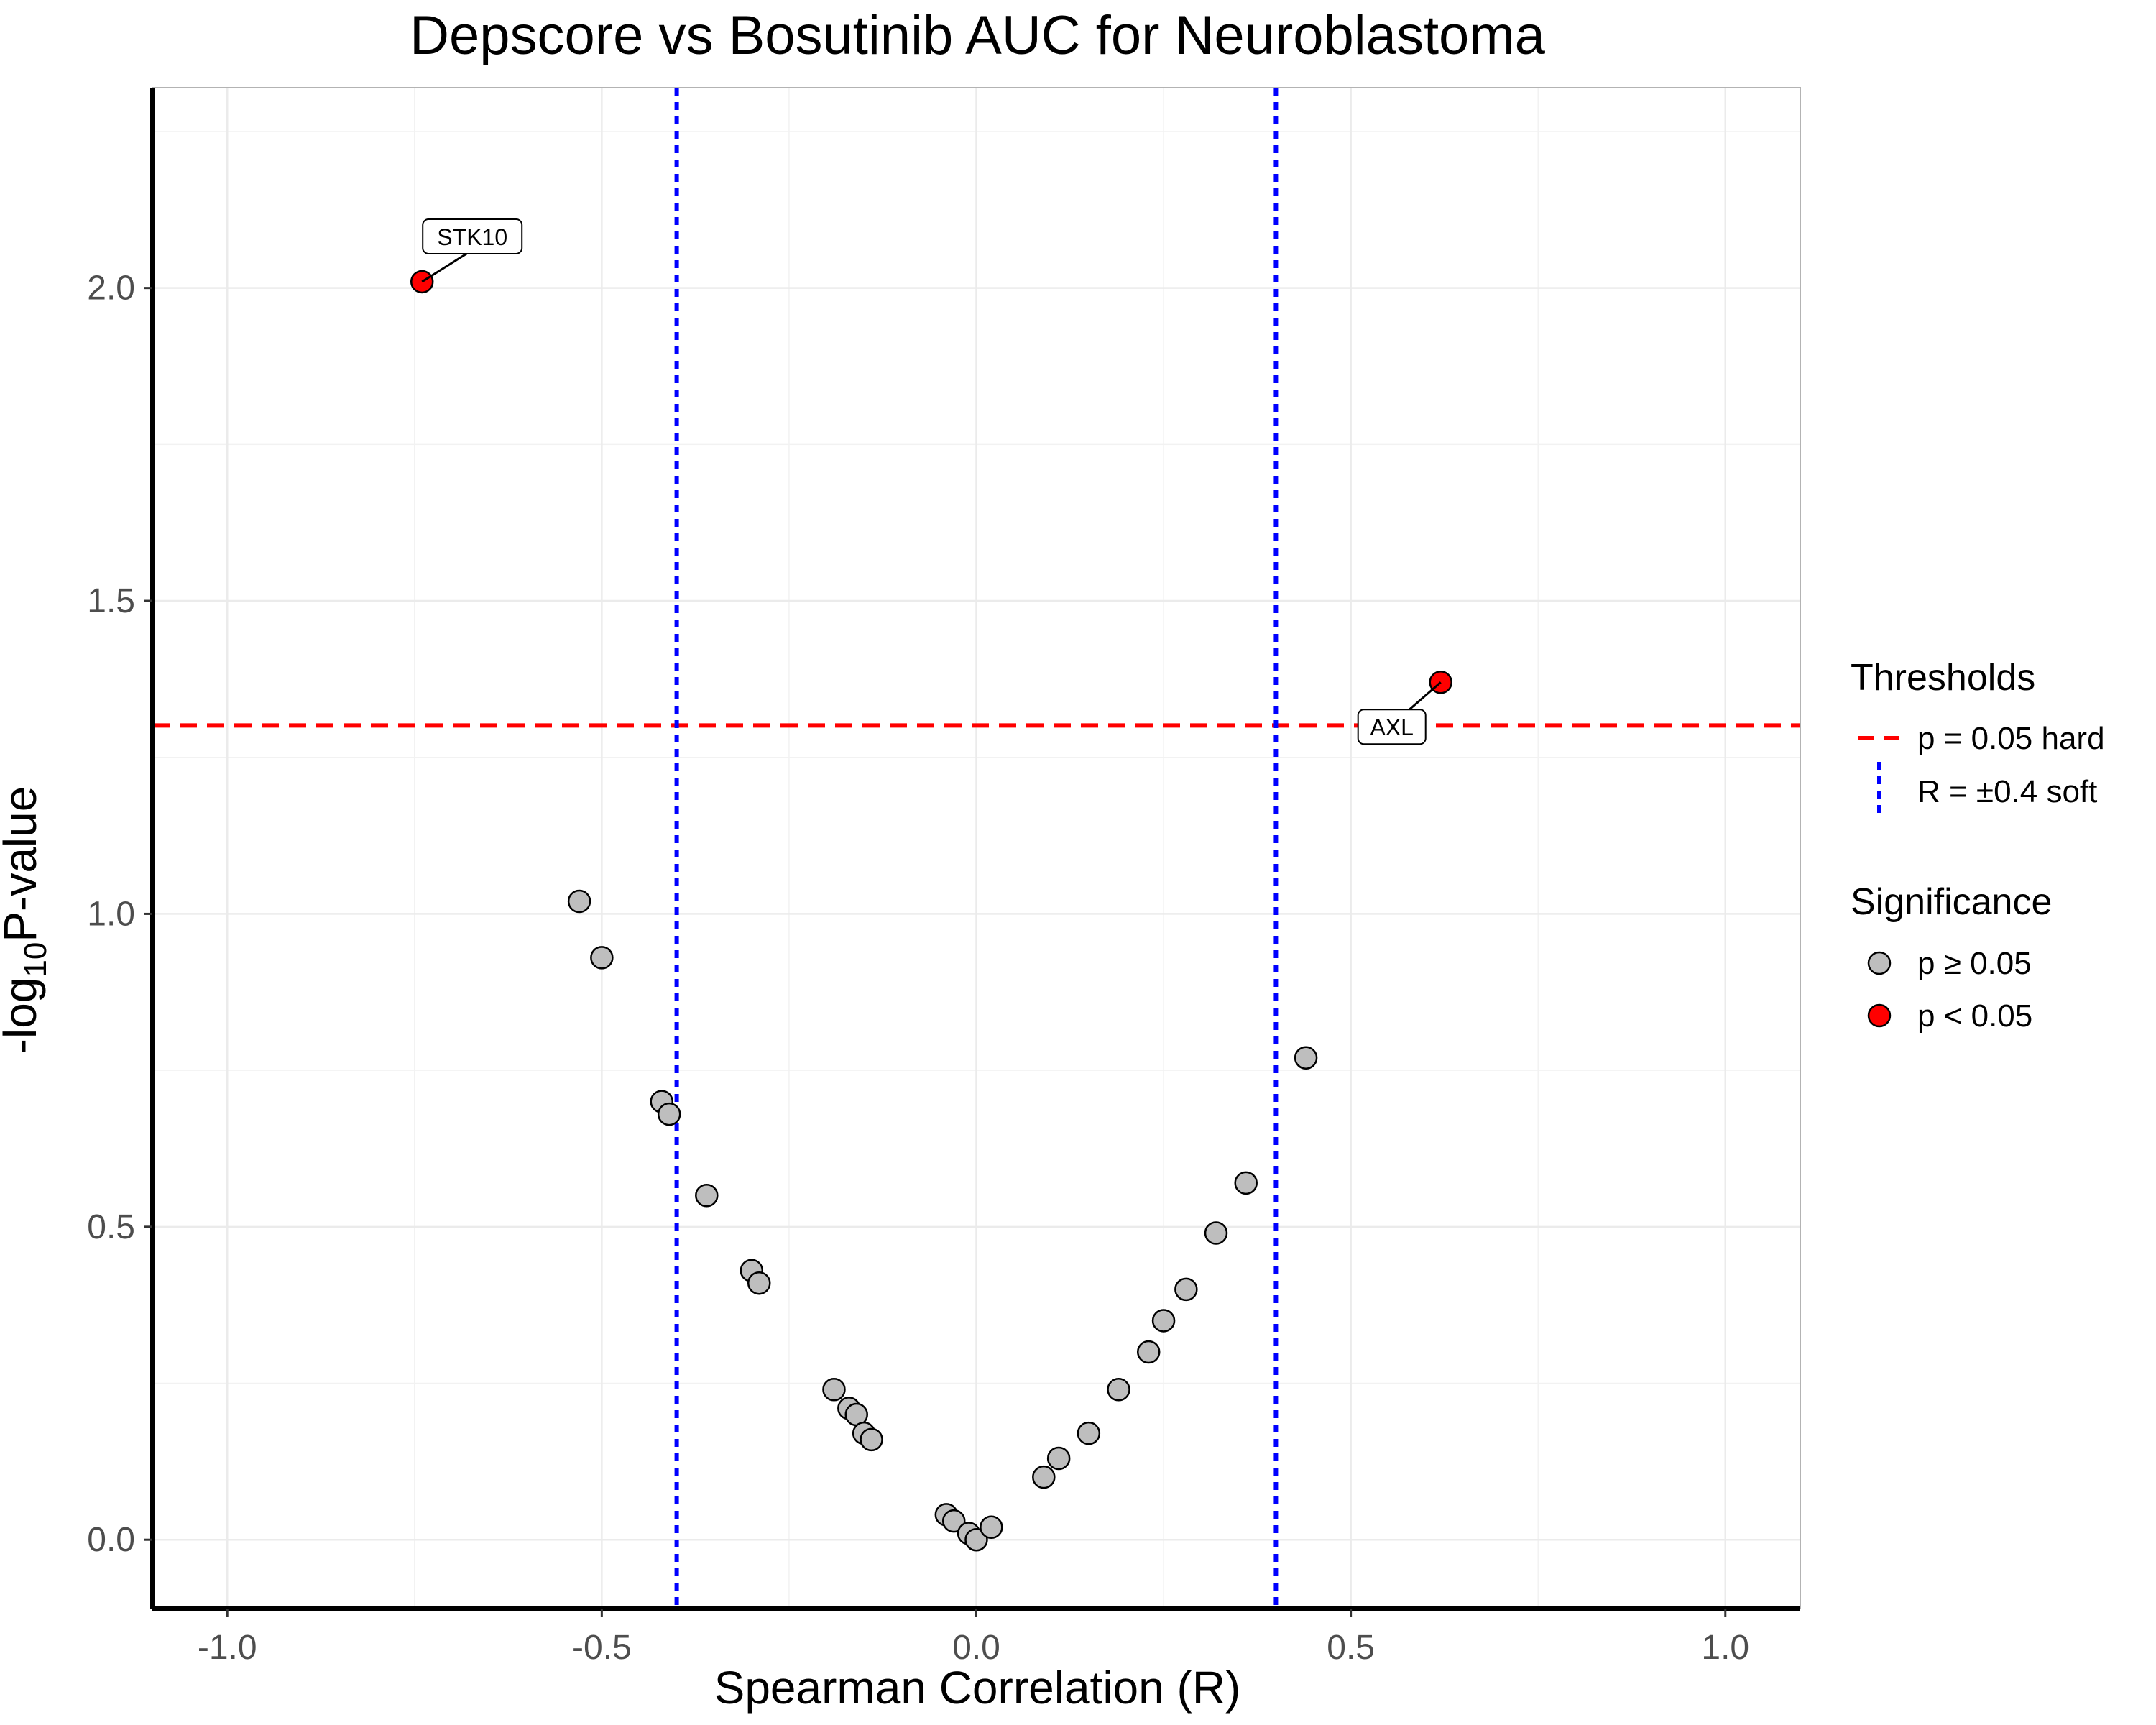  I want to click on point-label-text: STK10, so click(472, 237).